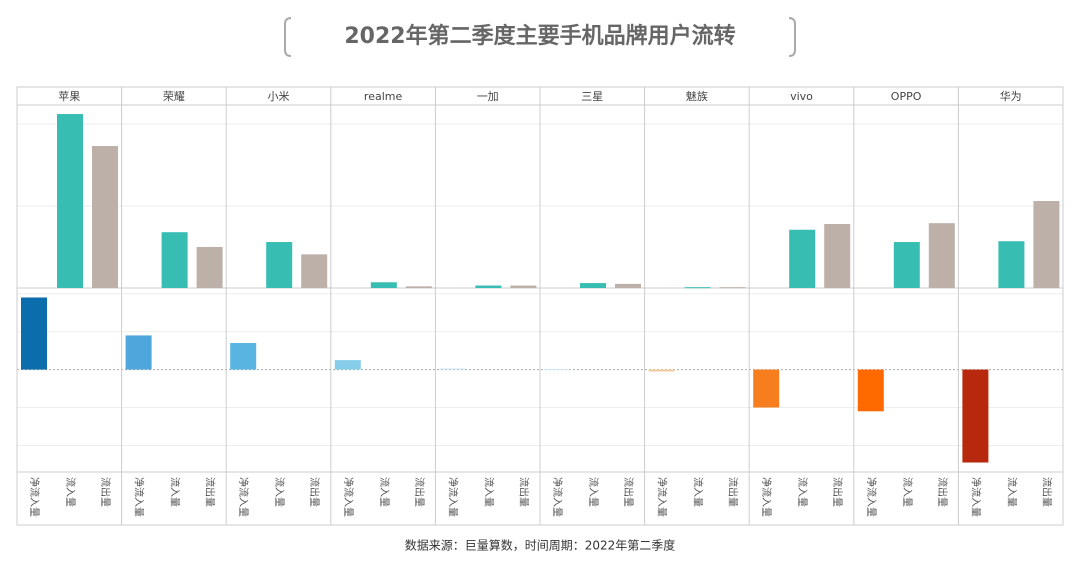 Image resolution: width=1080 pixels, height=561 pixels. What do you see at coordinates (801, 96) in the screenshot?
I see `brand-label: vivo` at bounding box center [801, 96].